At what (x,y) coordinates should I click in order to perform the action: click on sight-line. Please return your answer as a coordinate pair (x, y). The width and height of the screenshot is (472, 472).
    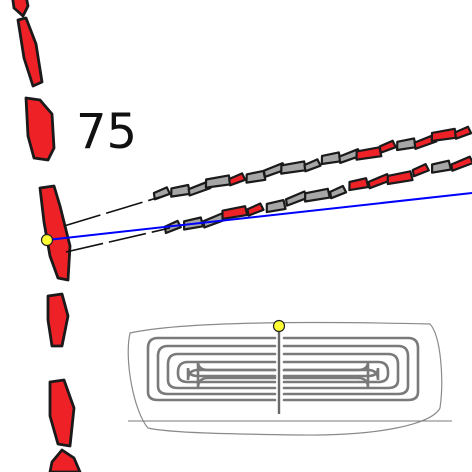
    Looking at the image, I should click on (259, 216).